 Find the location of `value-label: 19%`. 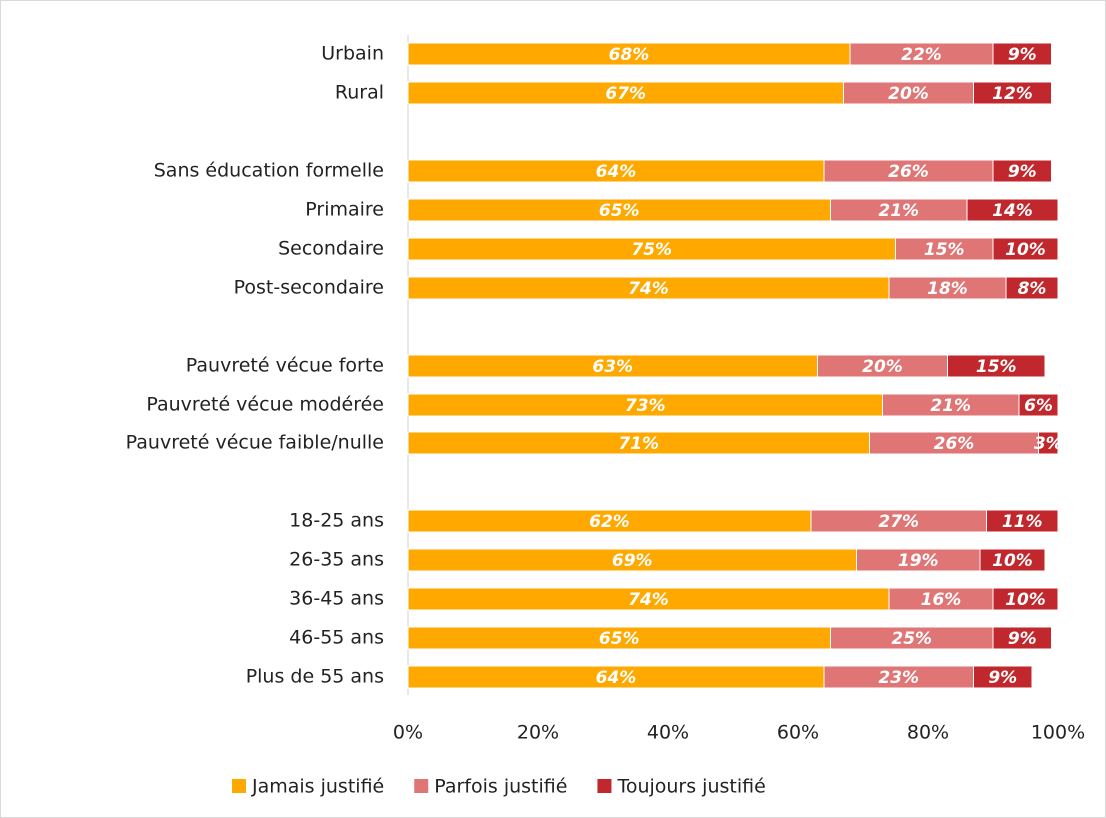

value-label: 19% is located at coordinates (918, 561).